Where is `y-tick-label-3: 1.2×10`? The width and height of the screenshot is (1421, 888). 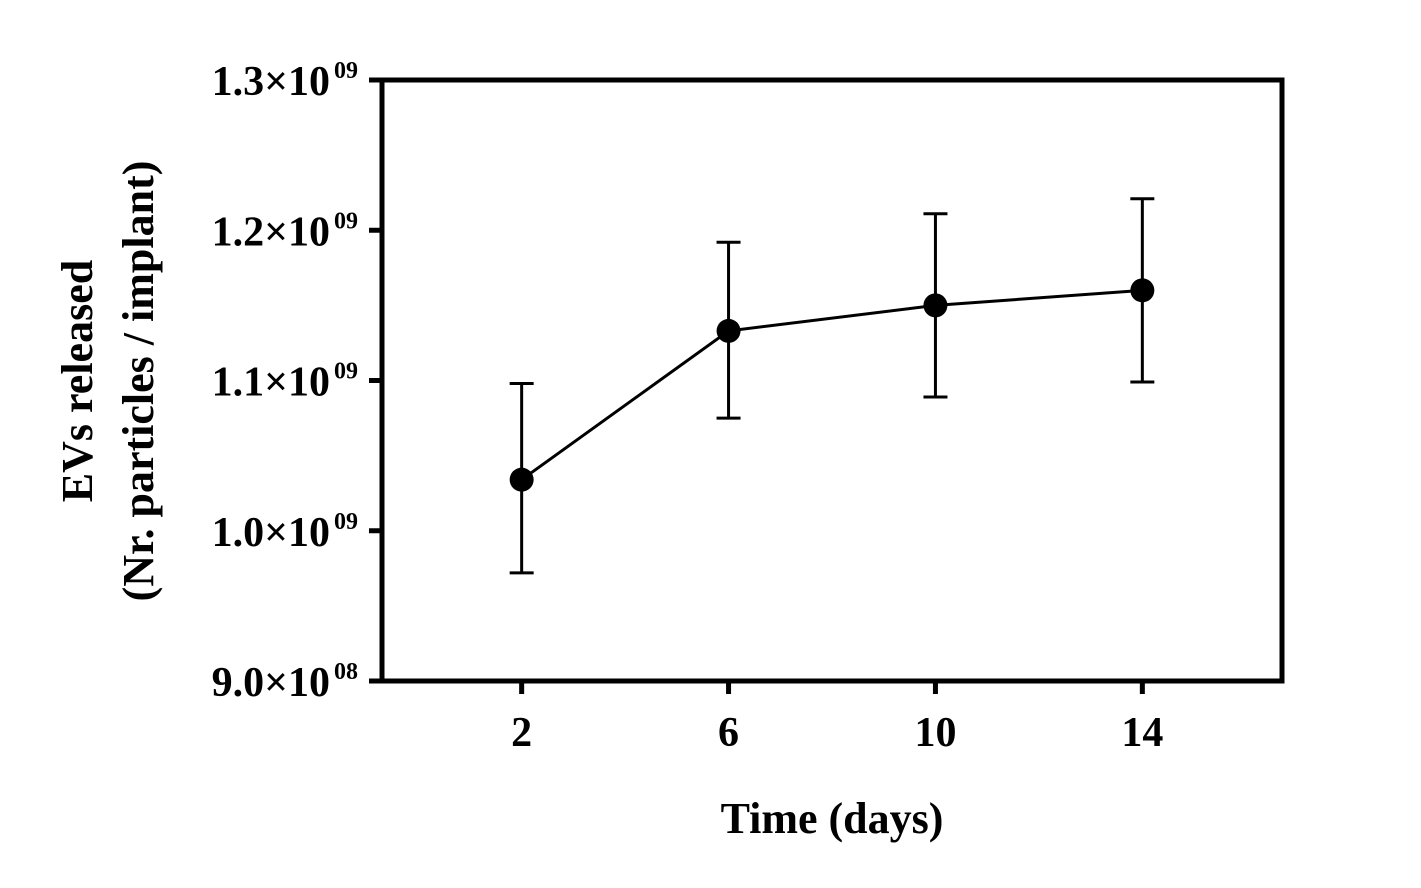
y-tick-label-3: 1.2×10 is located at coordinates (271, 232).